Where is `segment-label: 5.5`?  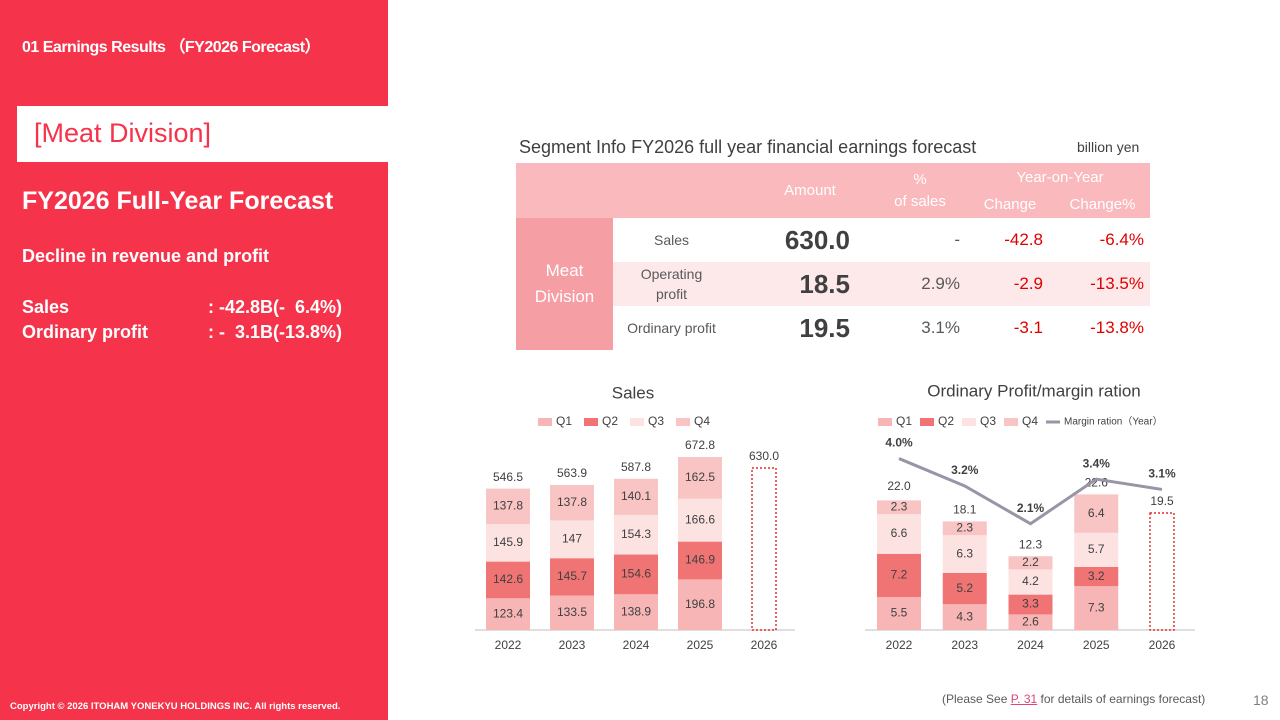 segment-label: 5.5 is located at coordinates (899, 613).